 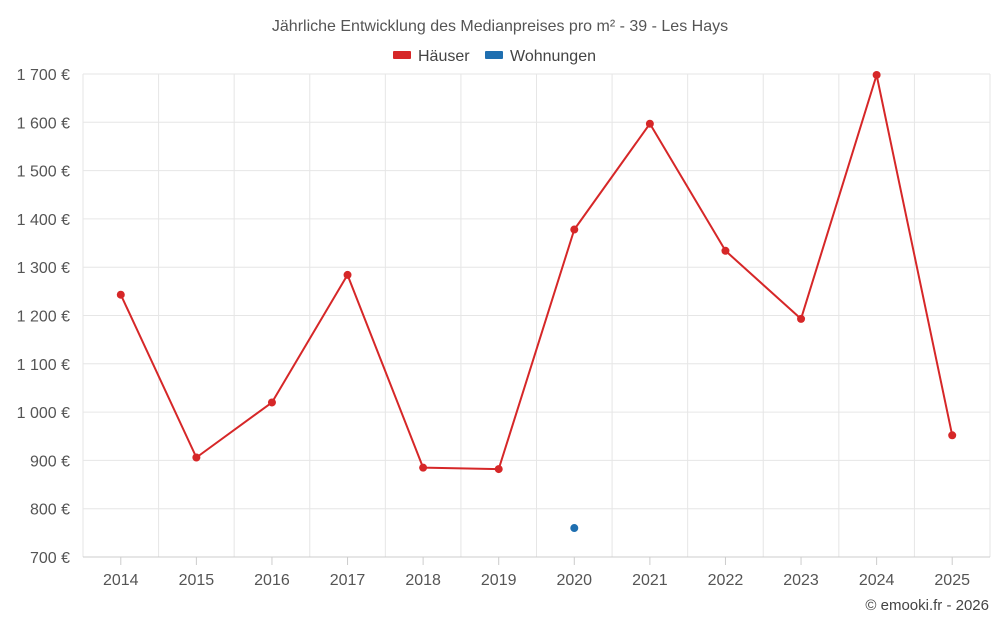 What do you see at coordinates (43, 75) in the screenshot?
I see `y-tick-label: 1 700 €` at bounding box center [43, 75].